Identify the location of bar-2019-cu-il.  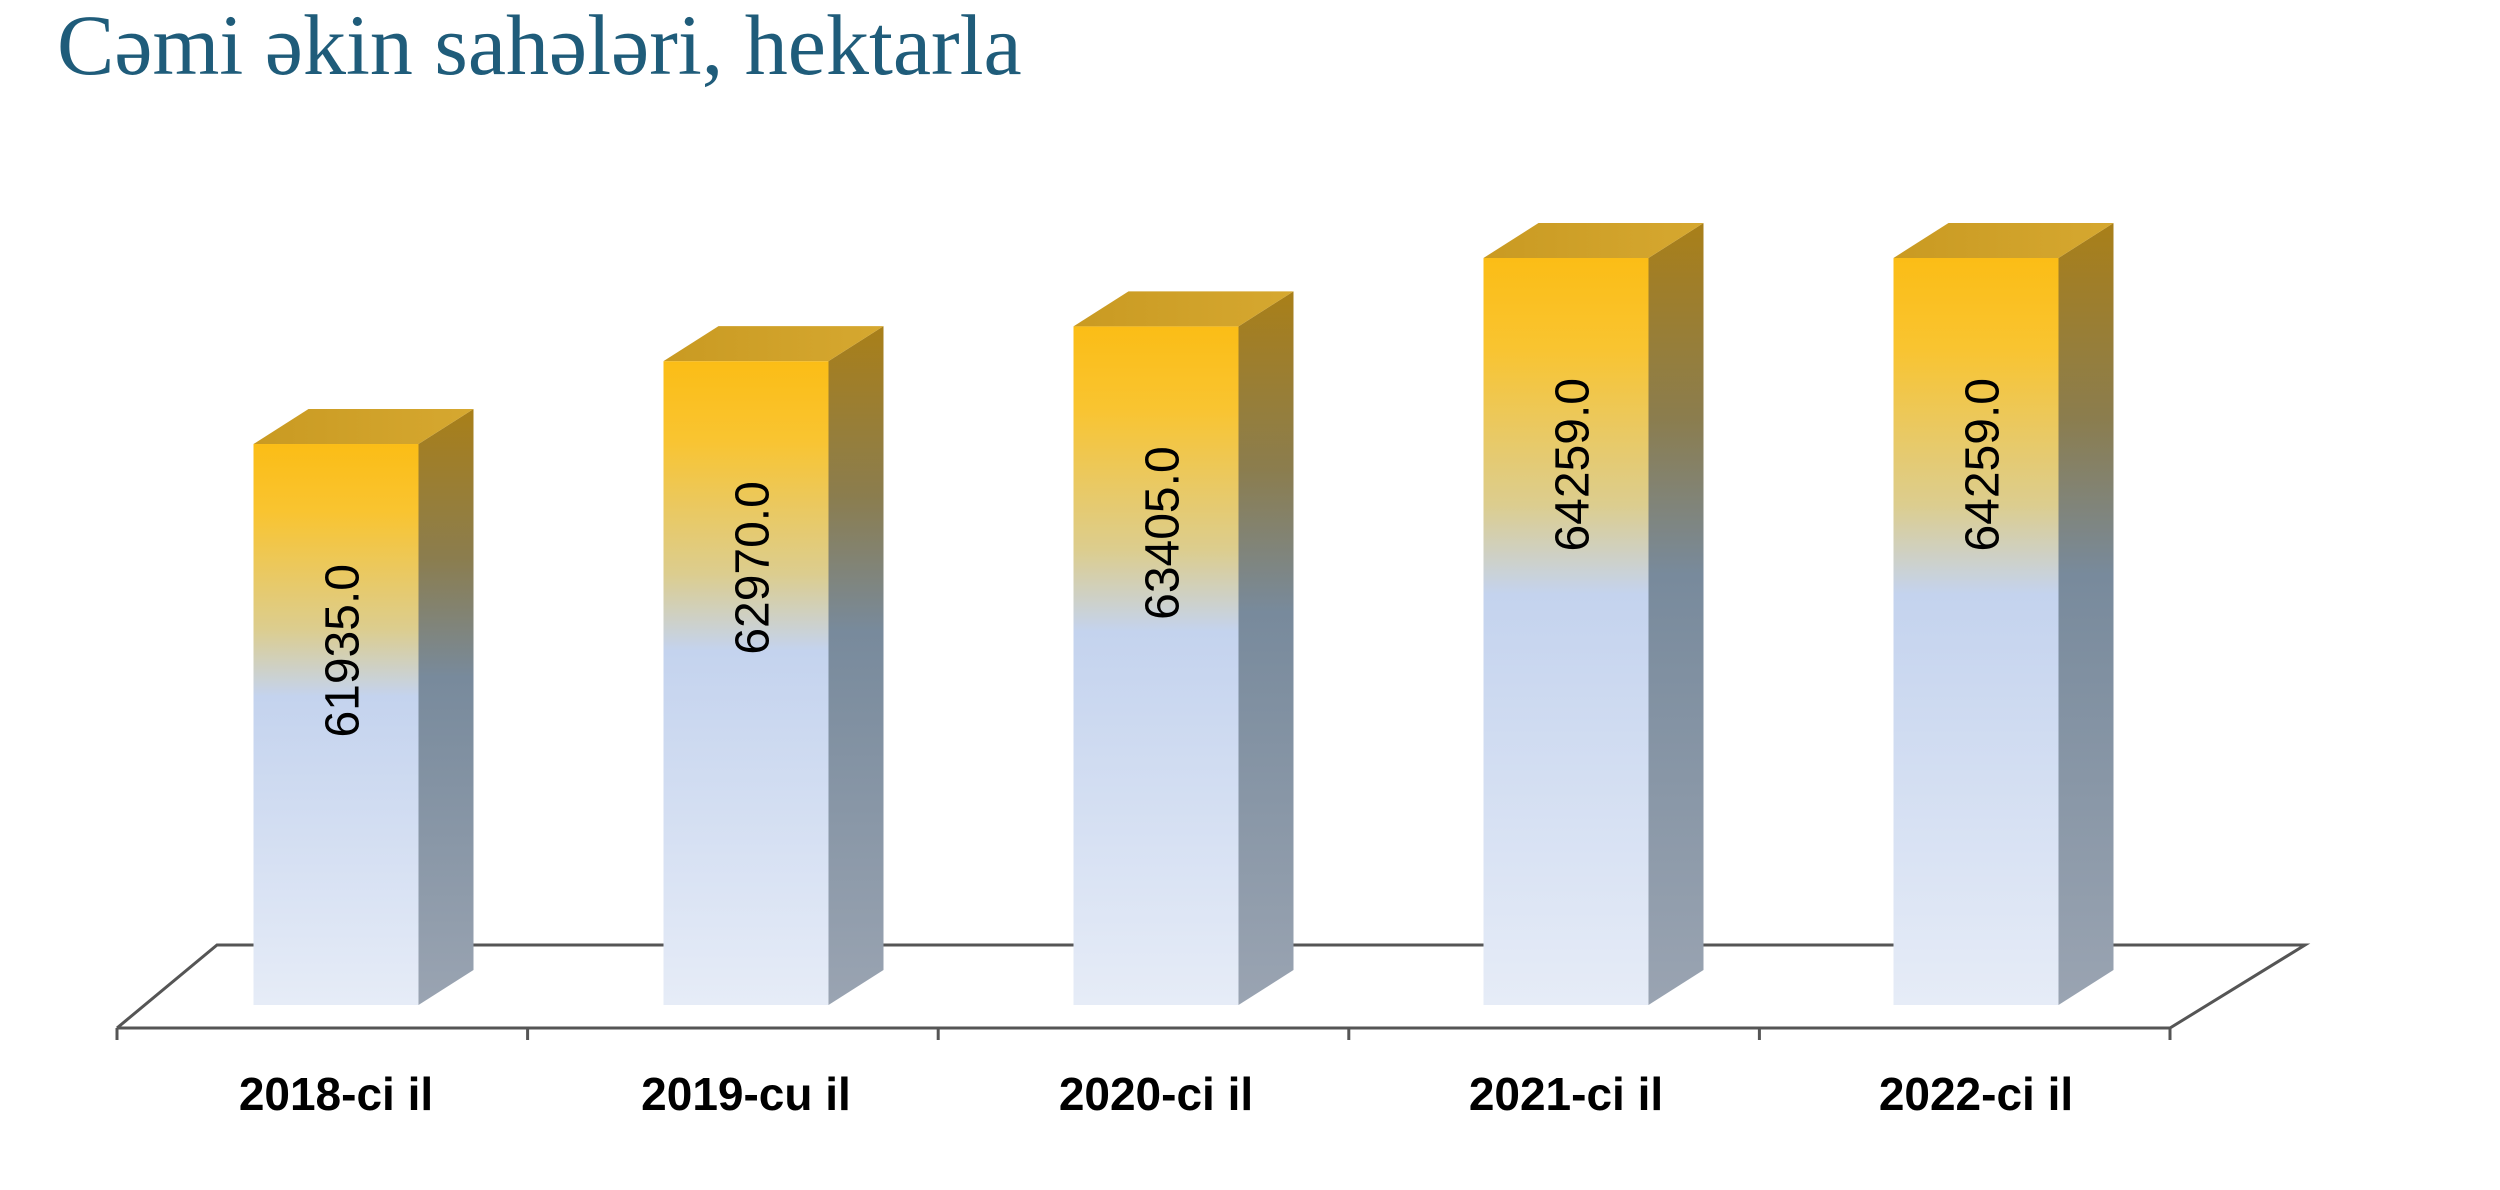
(773, 665).